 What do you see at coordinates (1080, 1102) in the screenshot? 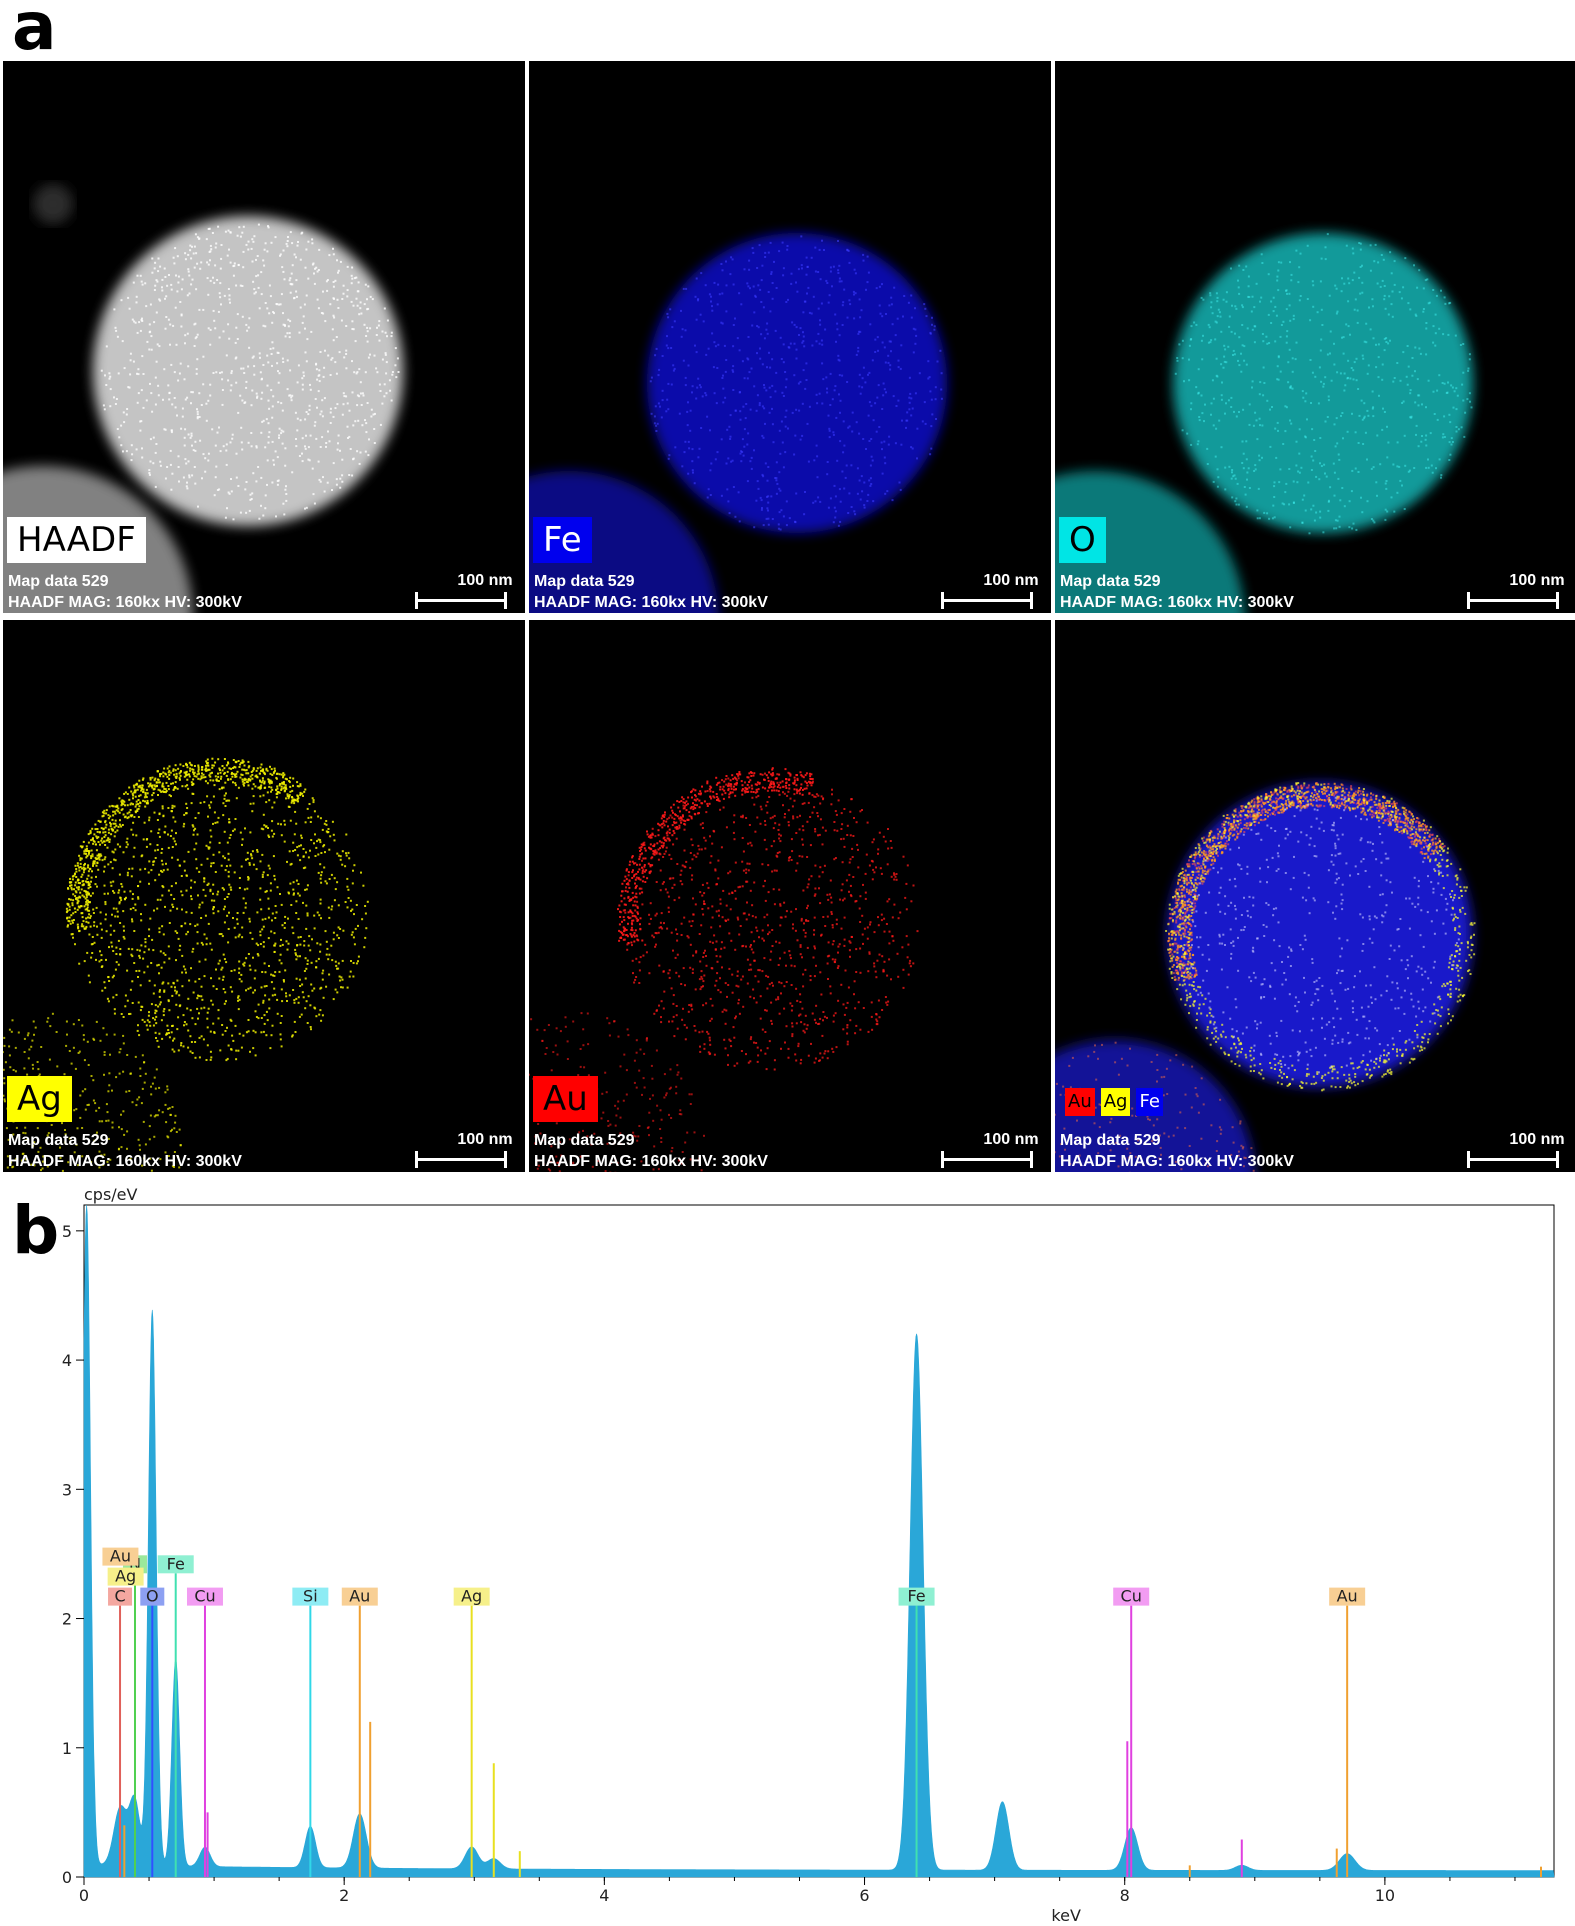
I see `overlay-tag-au: Au` at bounding box center [1080, 1102].